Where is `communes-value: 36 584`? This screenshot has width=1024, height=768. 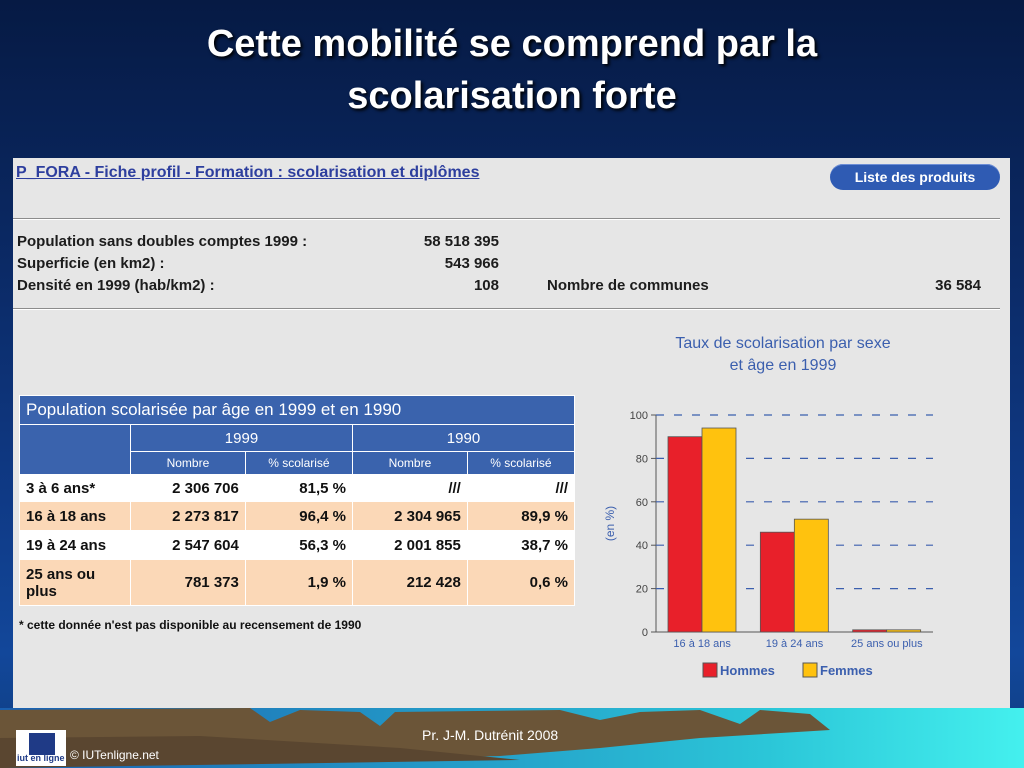 communes-value: 36 584 is located at coordinates (958, 285).